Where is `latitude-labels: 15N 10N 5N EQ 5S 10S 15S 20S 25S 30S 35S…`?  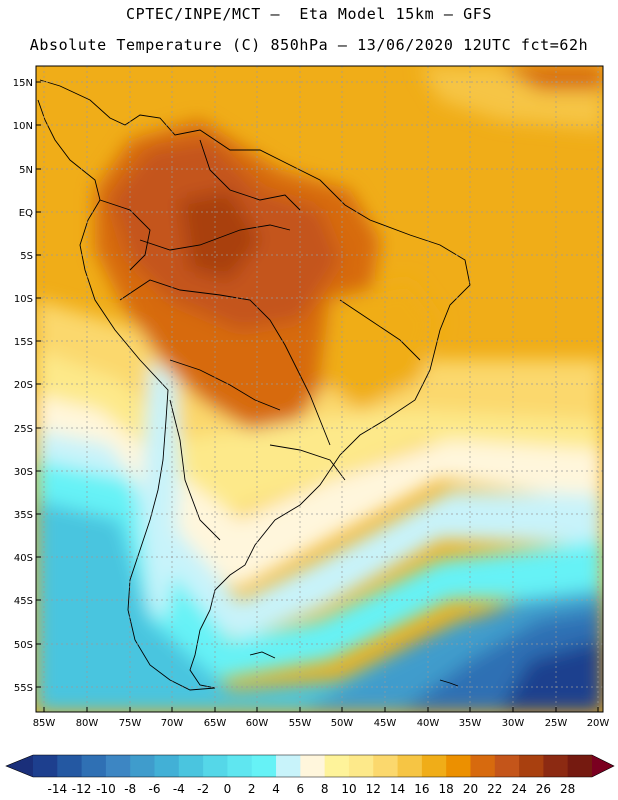 latitude-labels: 15N 10N 5N EQ 5S 10S 15S 20S 25S 30S 35S… is located at coordinates (23, 386).